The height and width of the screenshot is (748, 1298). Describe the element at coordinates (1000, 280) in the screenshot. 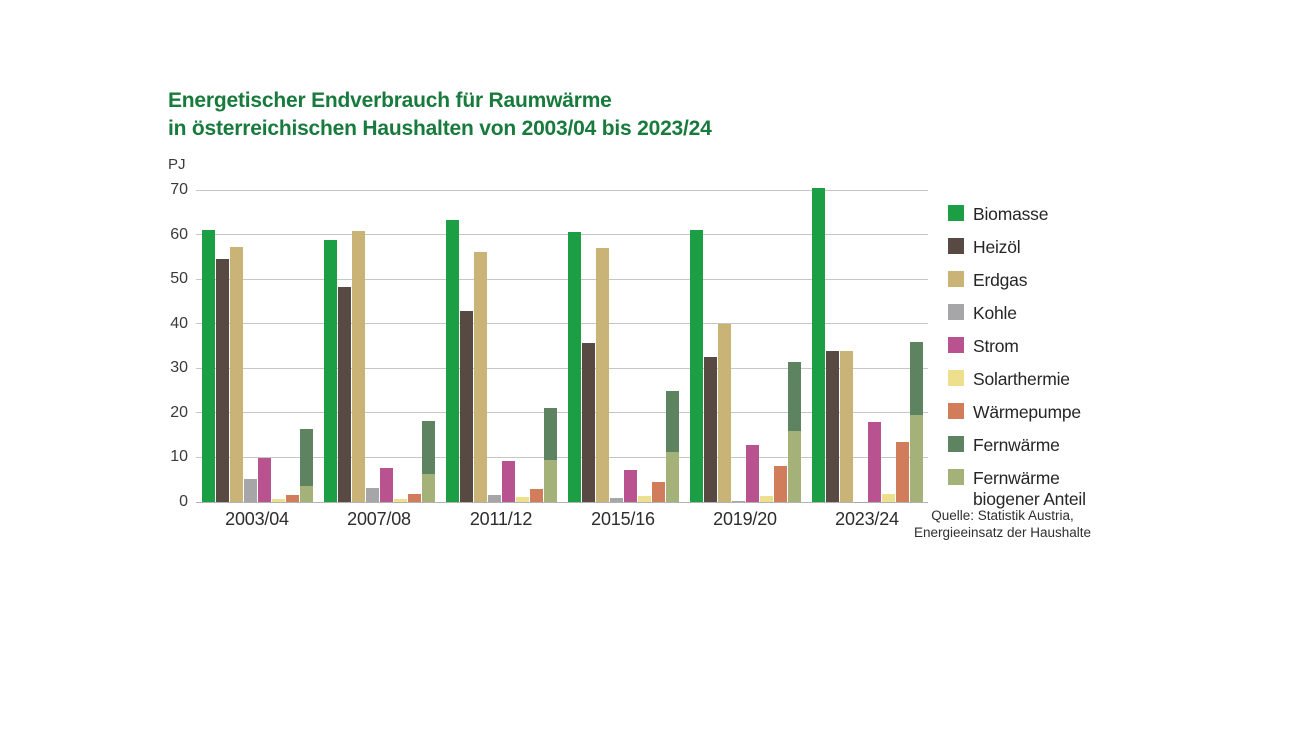

I see `legend-label: Erdgas` at that location.